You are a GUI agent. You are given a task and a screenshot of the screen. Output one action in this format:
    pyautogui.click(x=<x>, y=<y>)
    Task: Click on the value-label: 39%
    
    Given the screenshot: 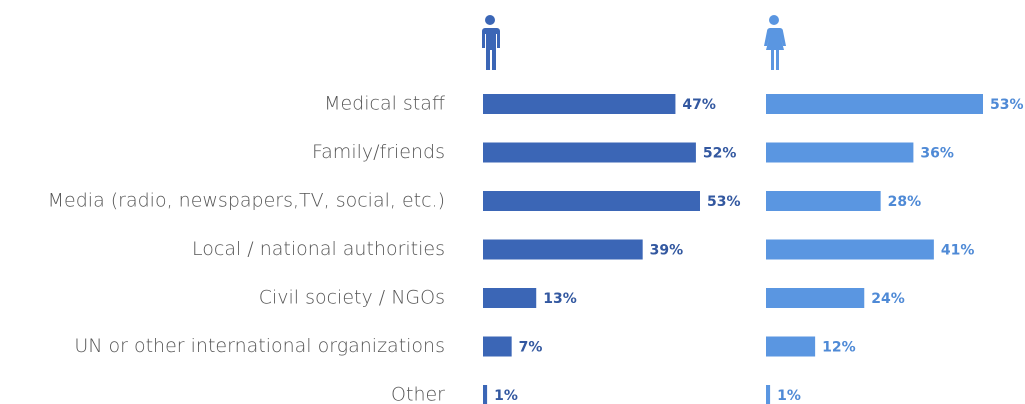 What is the action you would take?
    pyautogui.click(x=667, y=251)
    